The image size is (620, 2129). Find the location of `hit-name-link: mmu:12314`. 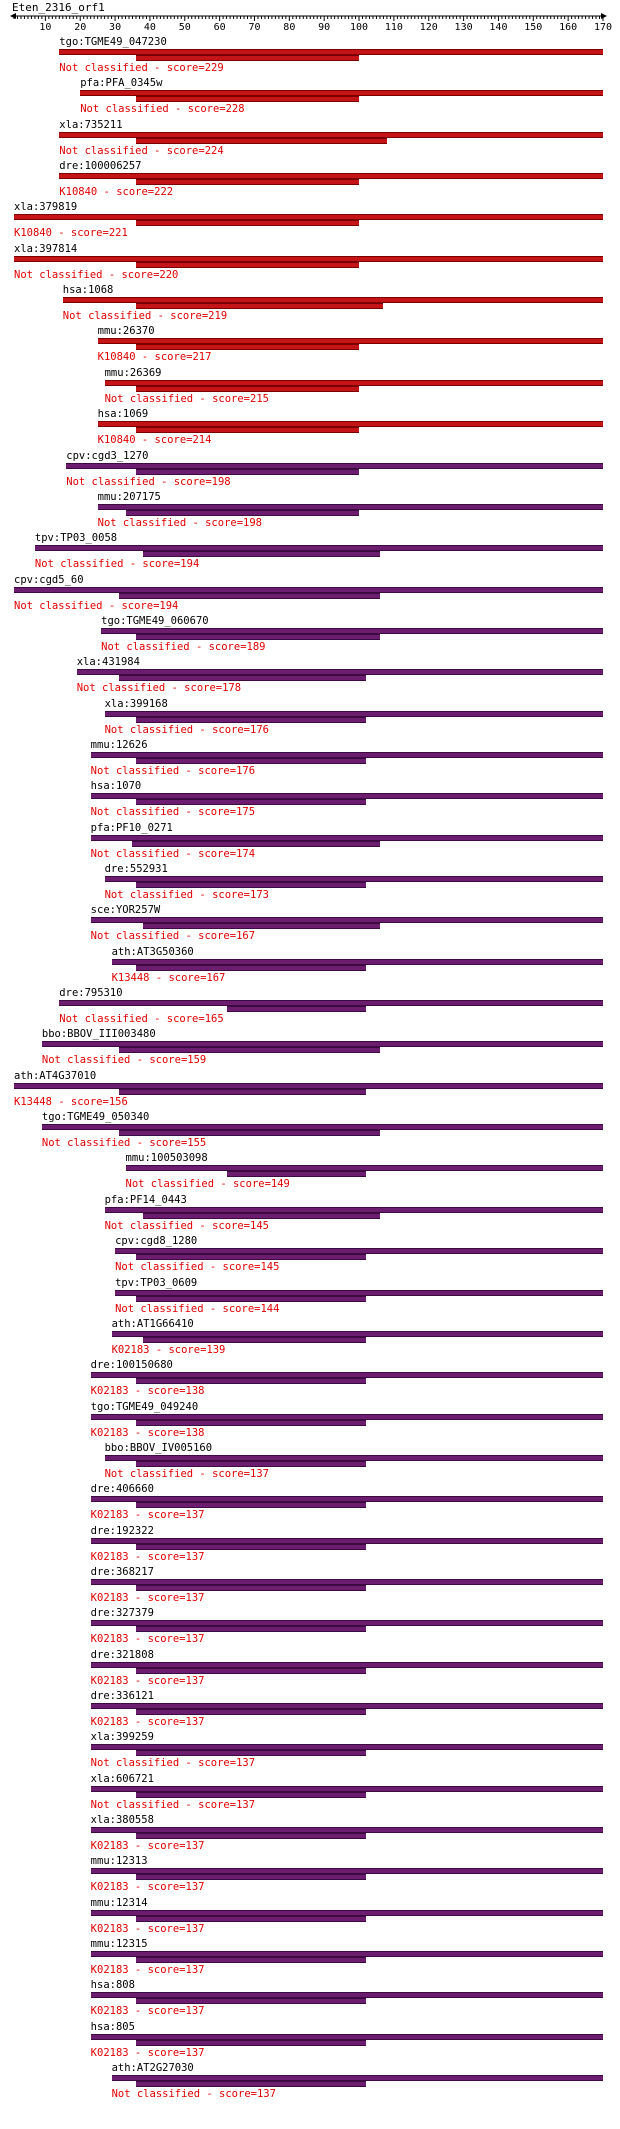

hit-name-link: mmu:12314 is located at coordinates (119, 1902).